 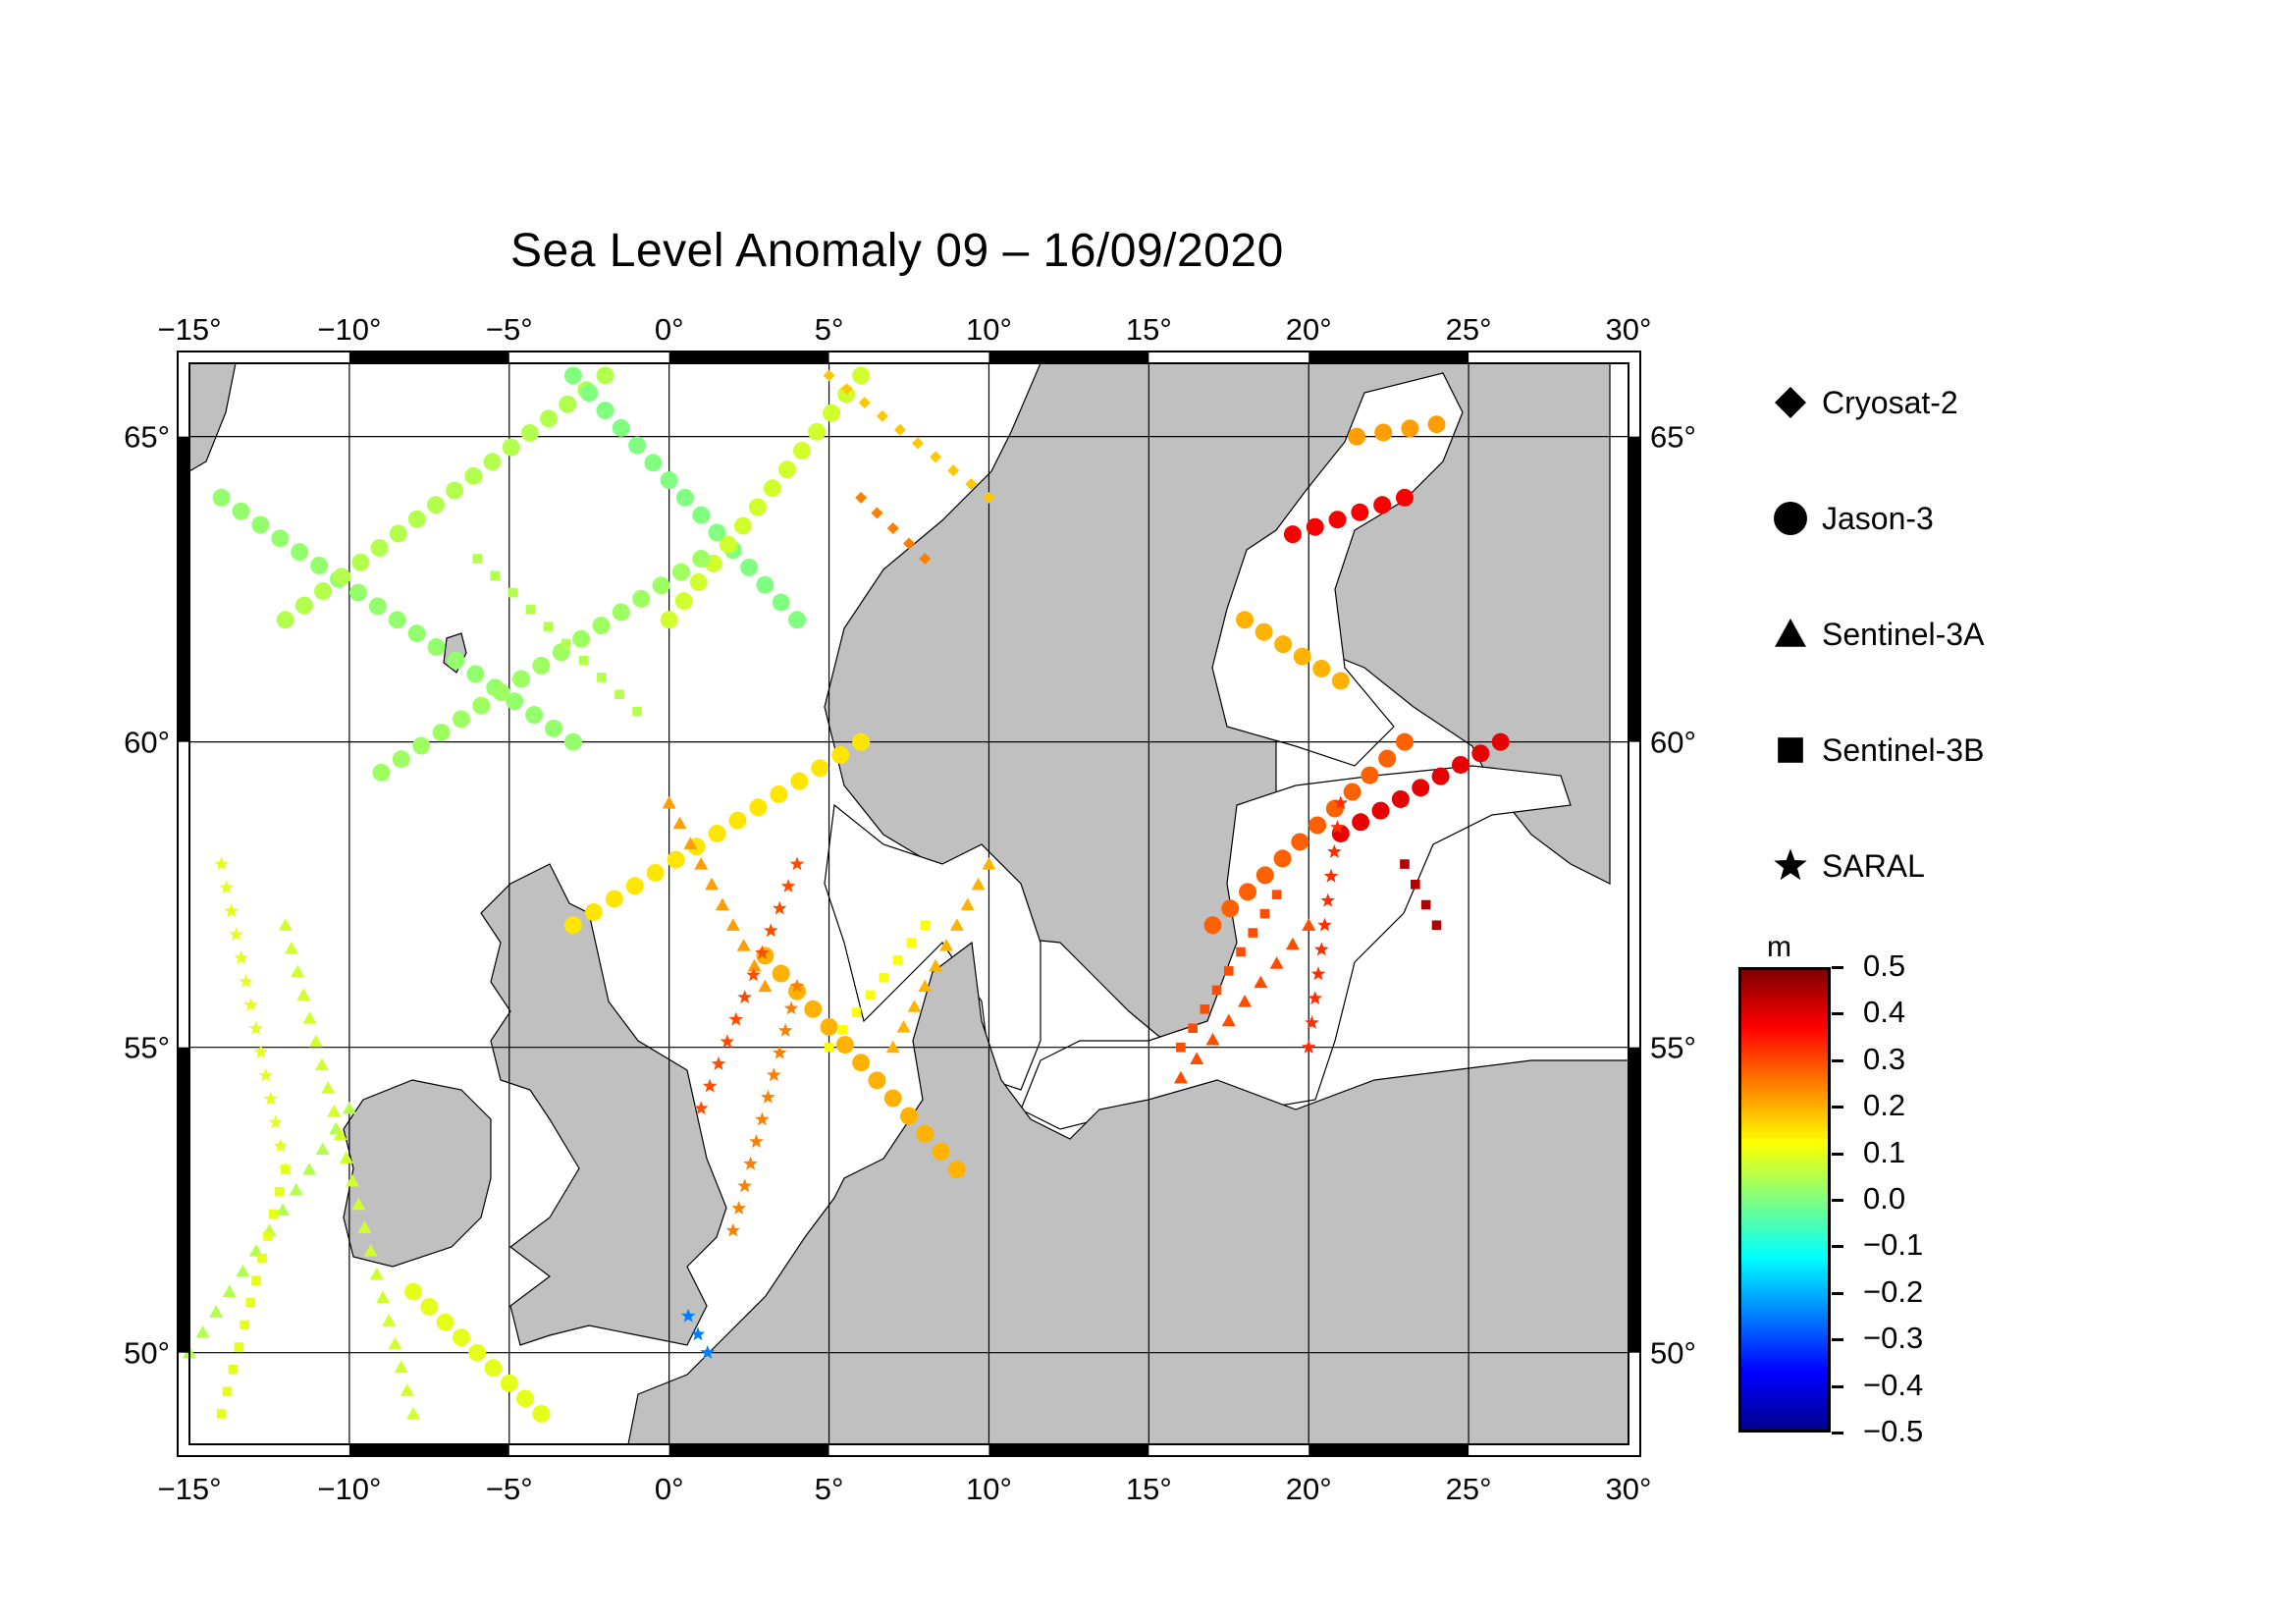 What do you see at coordinates (1884, 1013) in the screenshot?
I see `colorbar-label: 0.4` at bounding box center [1884, 1013].